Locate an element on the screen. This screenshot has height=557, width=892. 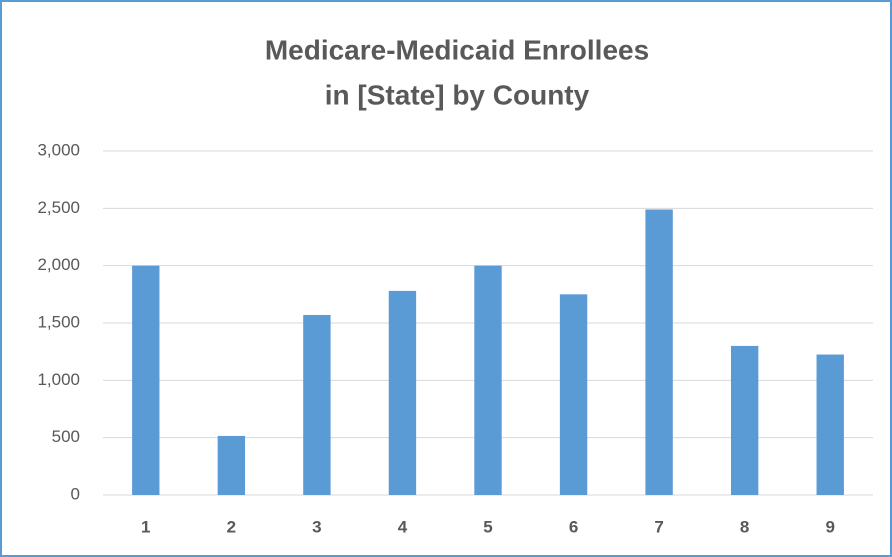
x-tick-label: 6 is located at coordinates (573, 526).